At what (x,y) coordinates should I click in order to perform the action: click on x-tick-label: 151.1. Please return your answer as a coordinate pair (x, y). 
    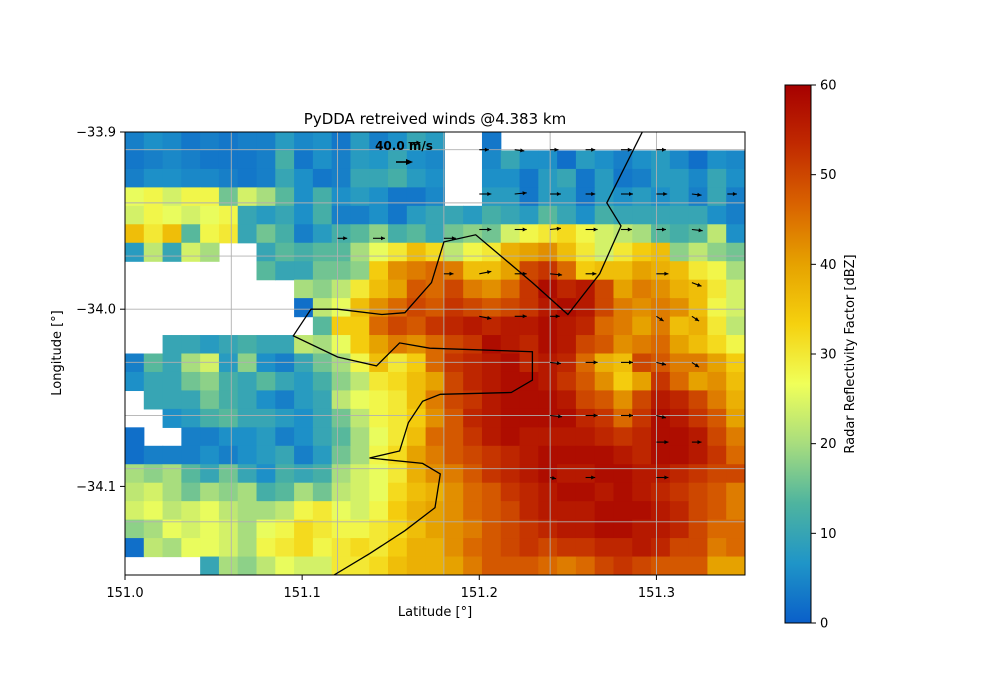
    Looking at the image, I should click on (302, 593).